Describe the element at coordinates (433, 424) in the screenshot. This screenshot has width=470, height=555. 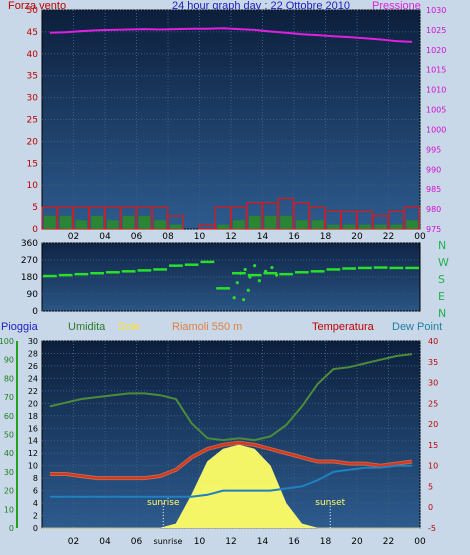
I see `temperature-tick-label: 20` at that location.